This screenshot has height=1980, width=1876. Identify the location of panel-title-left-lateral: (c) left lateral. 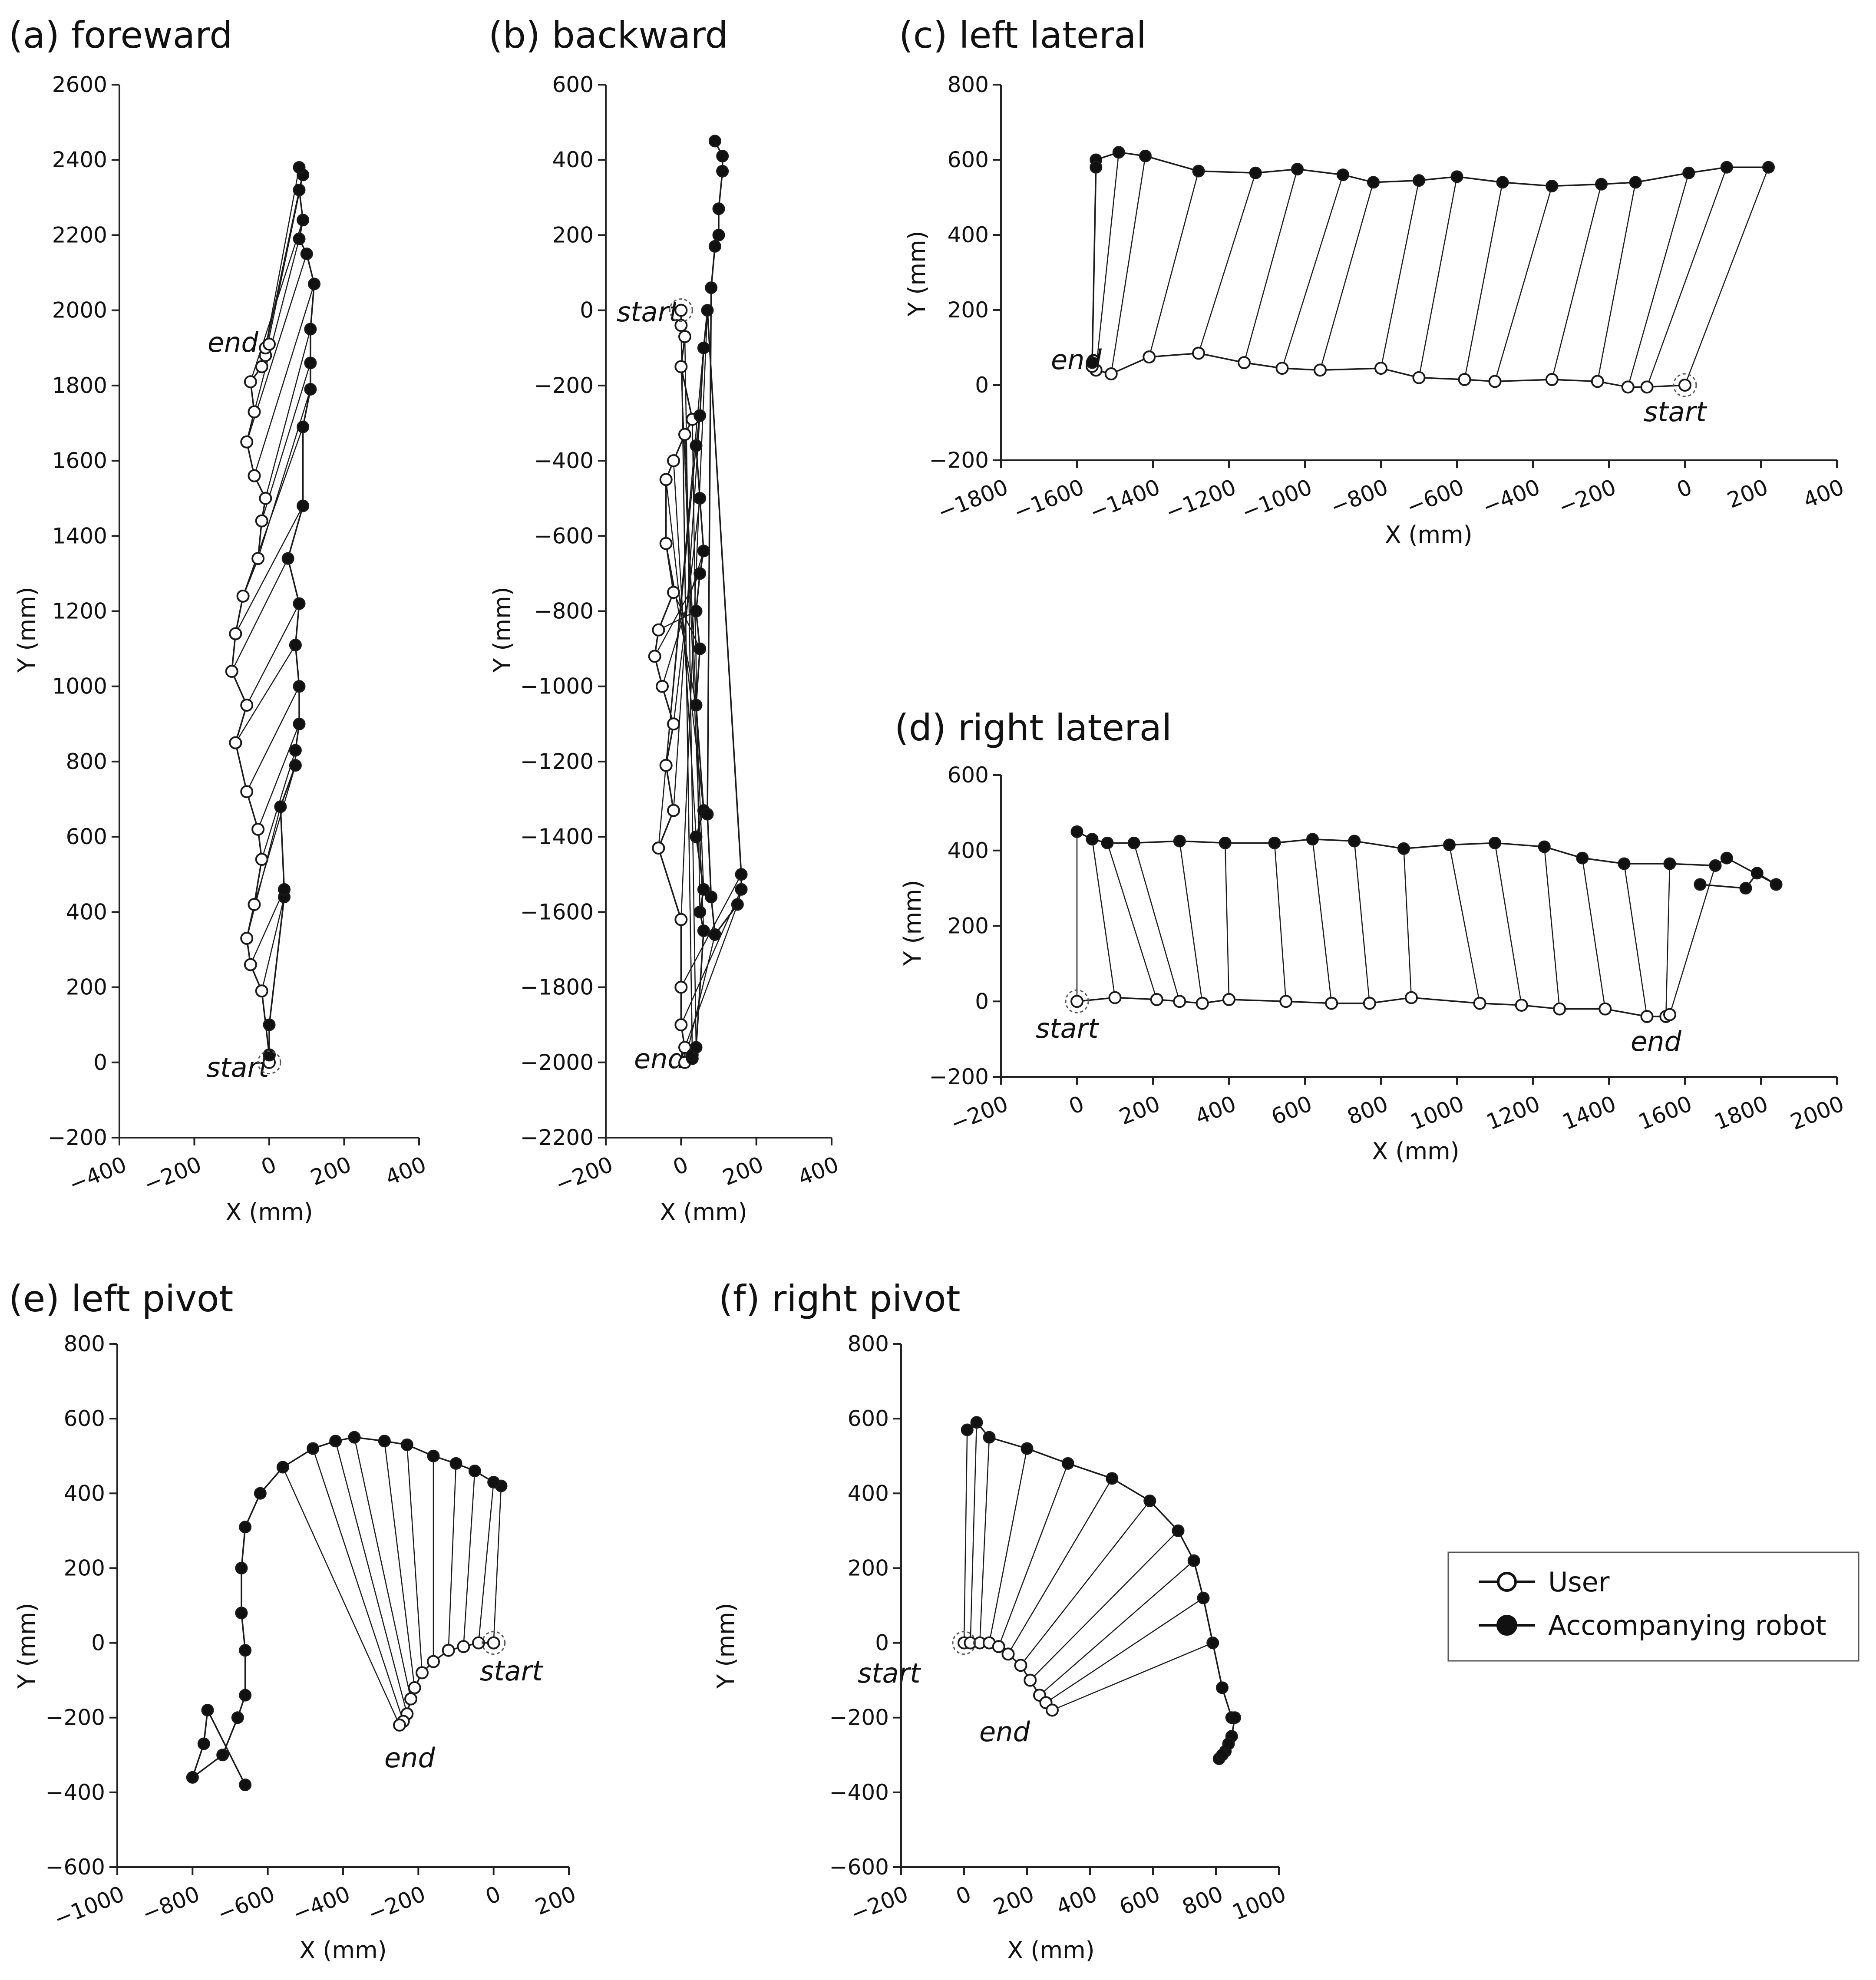
(1022, 35).